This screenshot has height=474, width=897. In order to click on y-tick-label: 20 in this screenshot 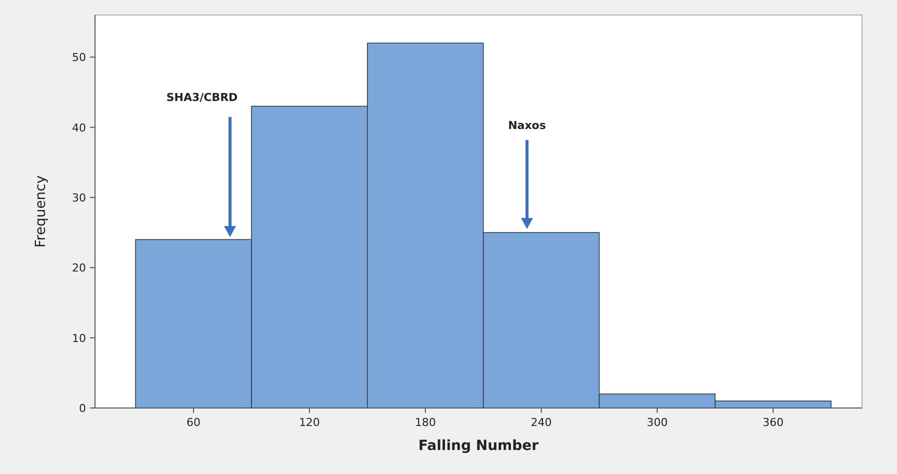, I will do `click(79, 268)`.